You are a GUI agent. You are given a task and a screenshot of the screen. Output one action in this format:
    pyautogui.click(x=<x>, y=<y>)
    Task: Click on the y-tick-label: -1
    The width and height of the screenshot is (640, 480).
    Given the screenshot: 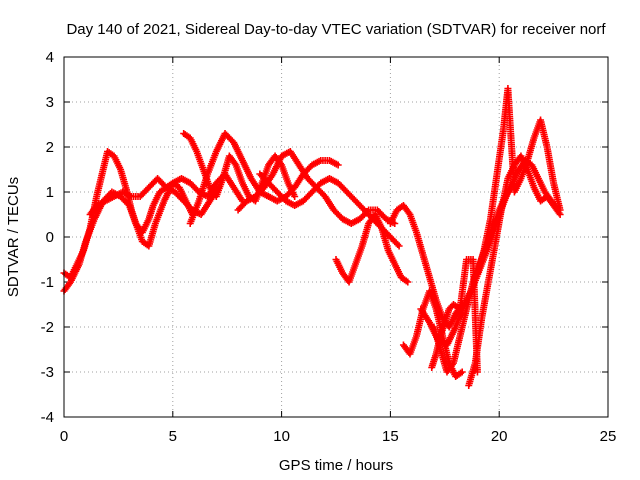 What is the action you would take?
    pyautogui.click(x=47, y=282)
    